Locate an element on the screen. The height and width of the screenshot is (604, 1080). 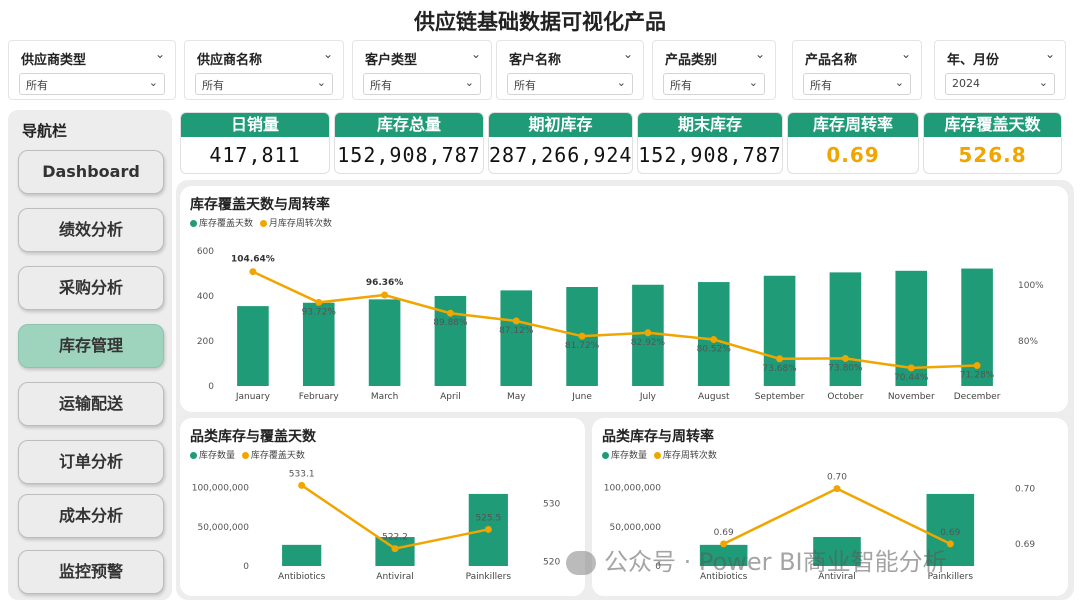
chart-legend: 库存覆盖天数 月库存周转次数 is located at coordinates (261, 222).